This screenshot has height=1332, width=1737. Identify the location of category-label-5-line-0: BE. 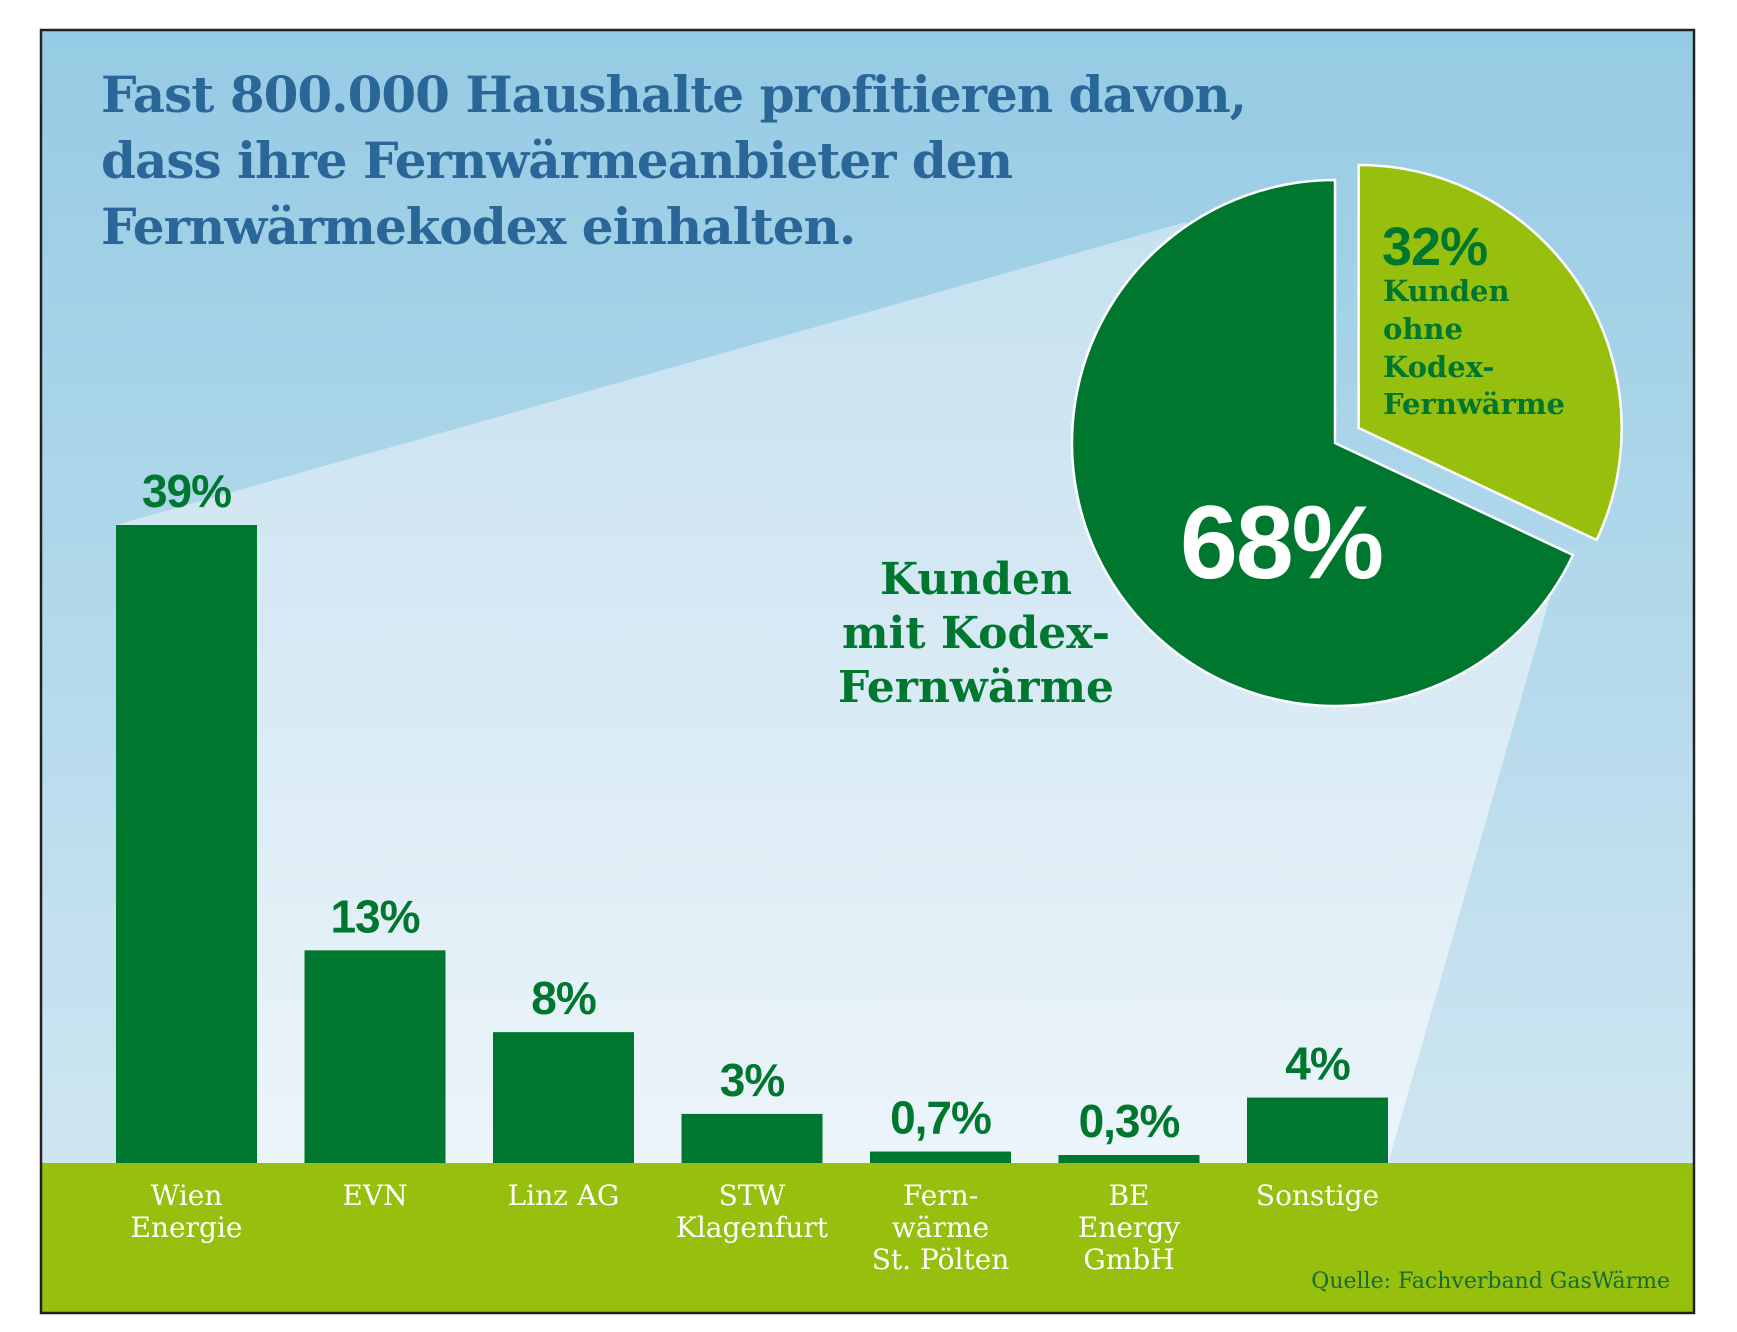
(1128, 1195).